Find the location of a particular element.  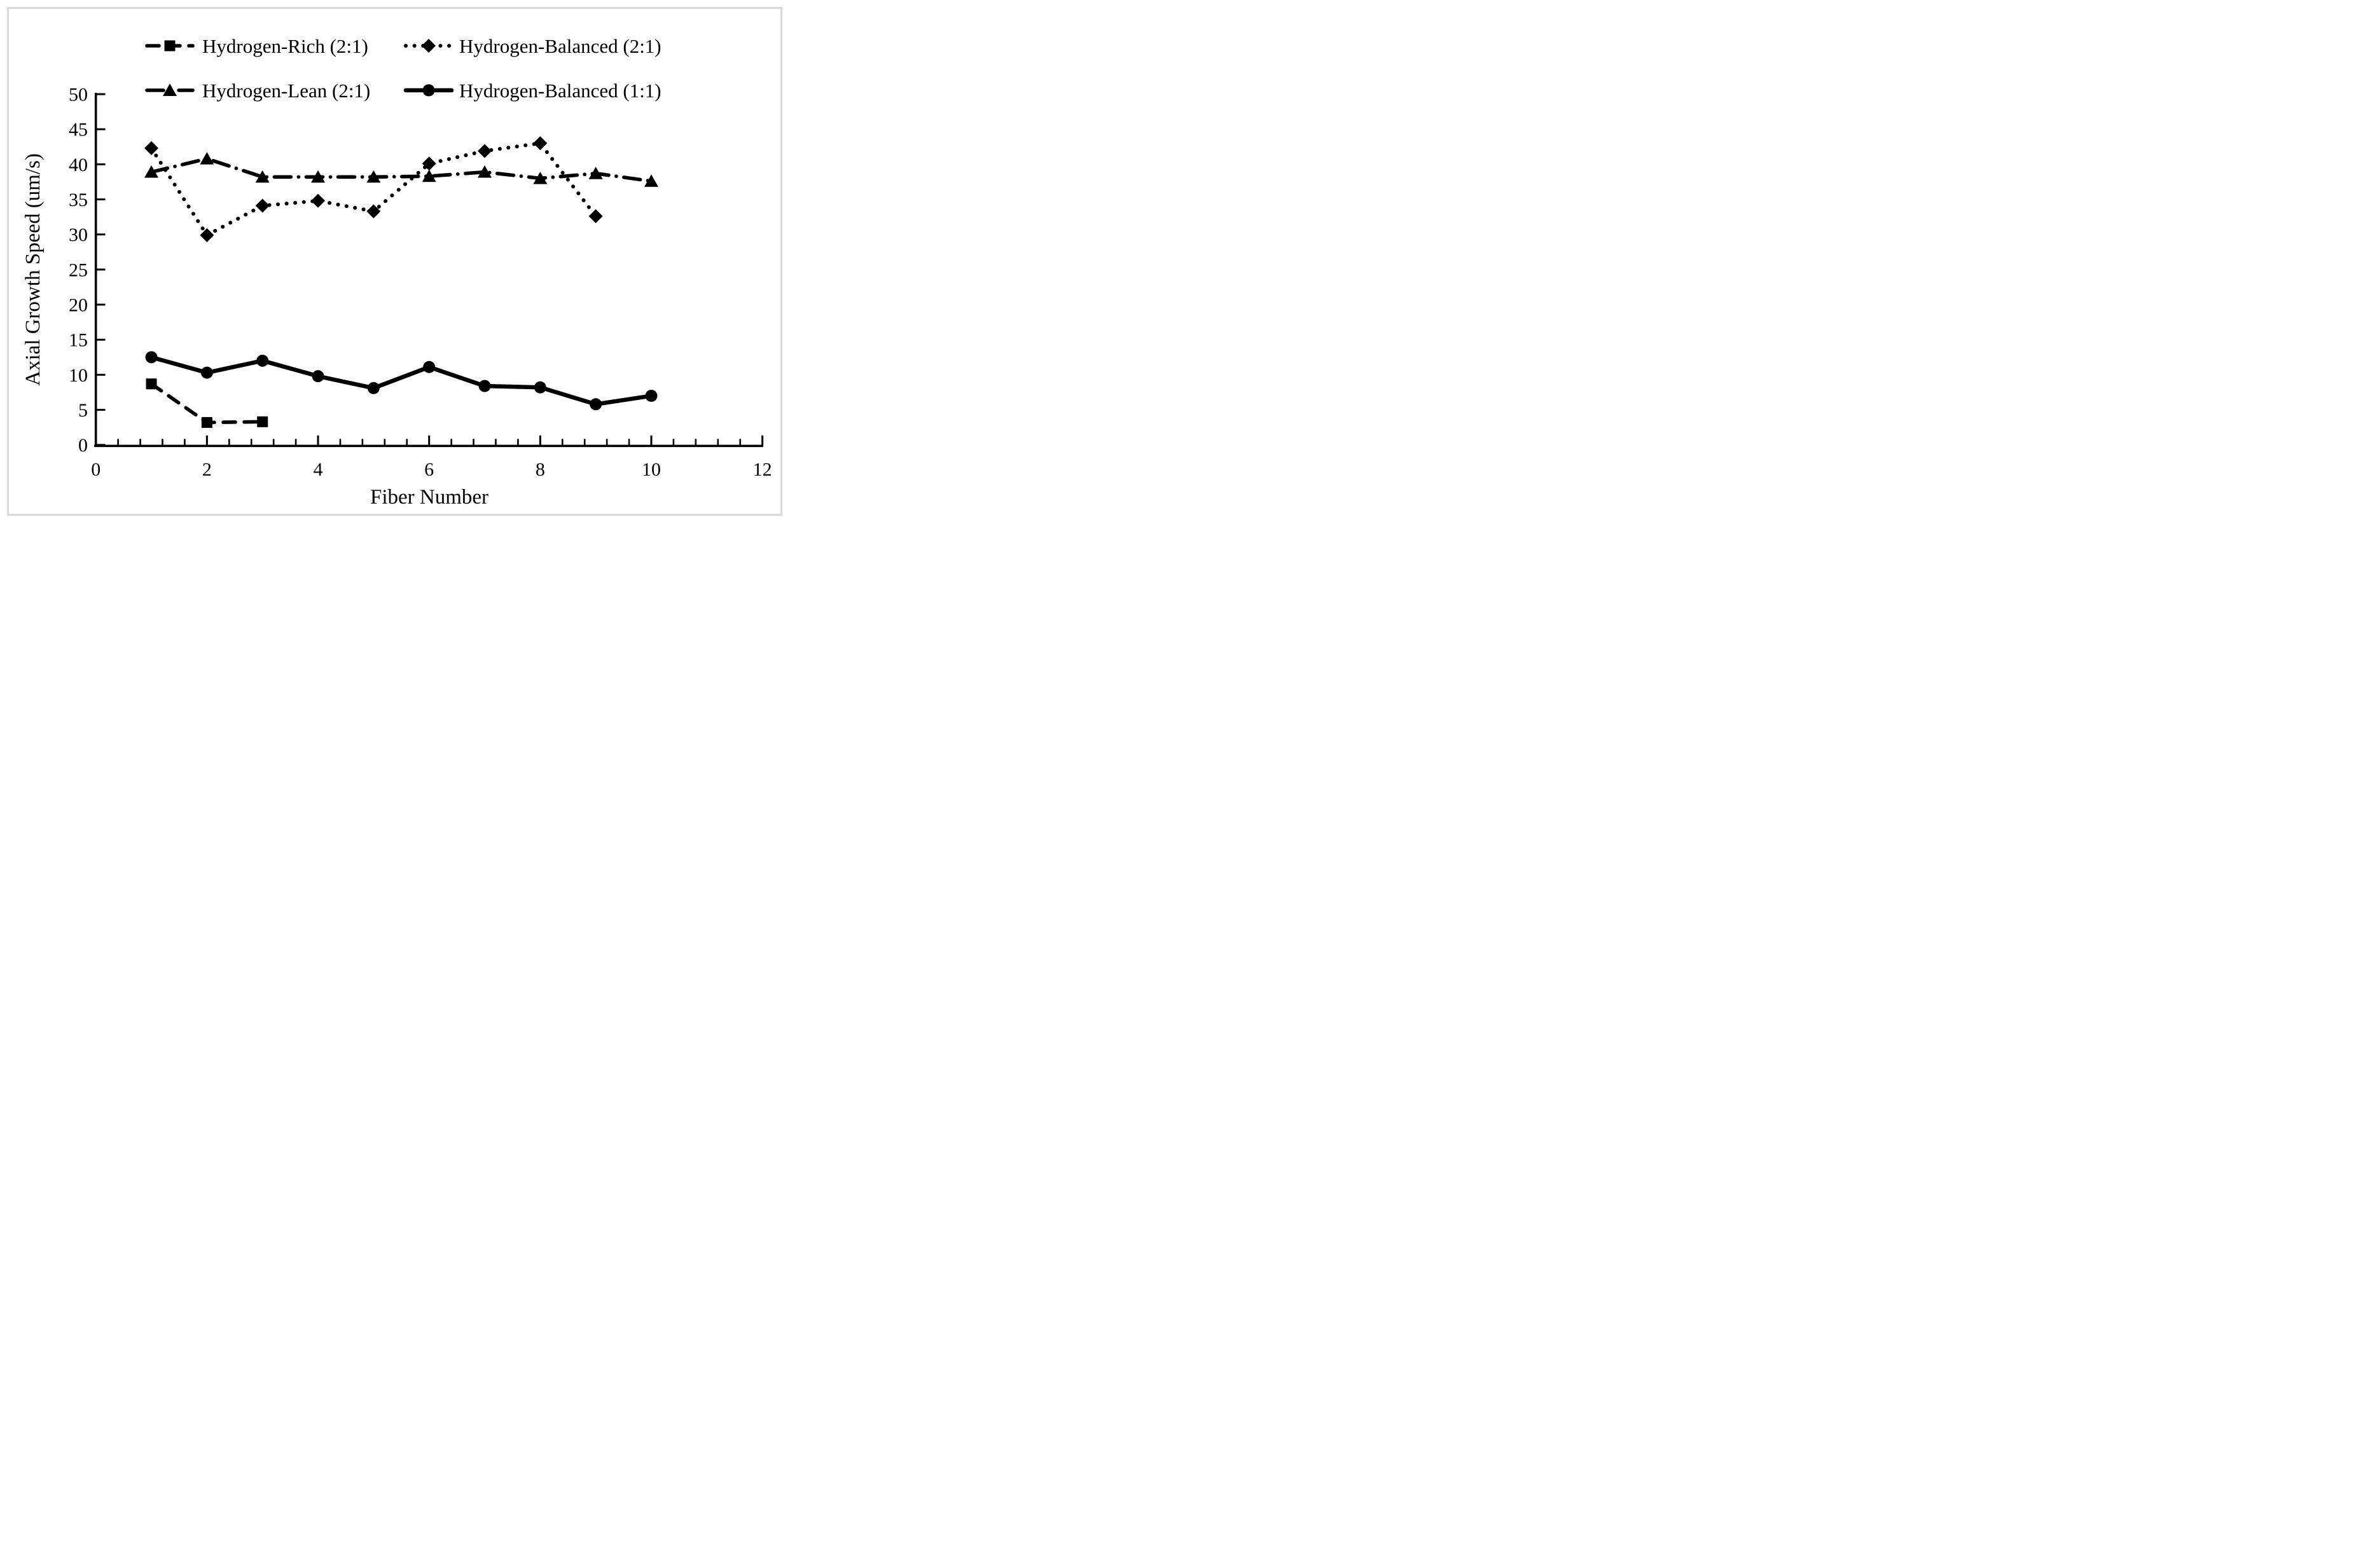

series-hydrogen-lean-2-1- is located at coordinates (401, 169).